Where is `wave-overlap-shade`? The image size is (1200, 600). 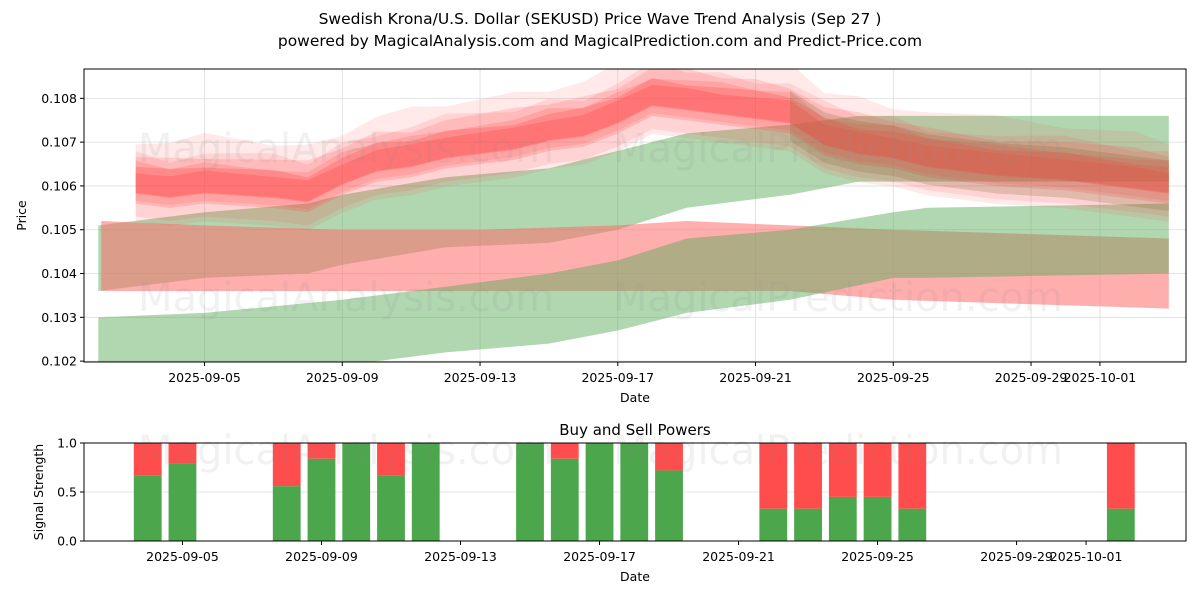
wave-overlap-shade is located at coordinates (979, 150).